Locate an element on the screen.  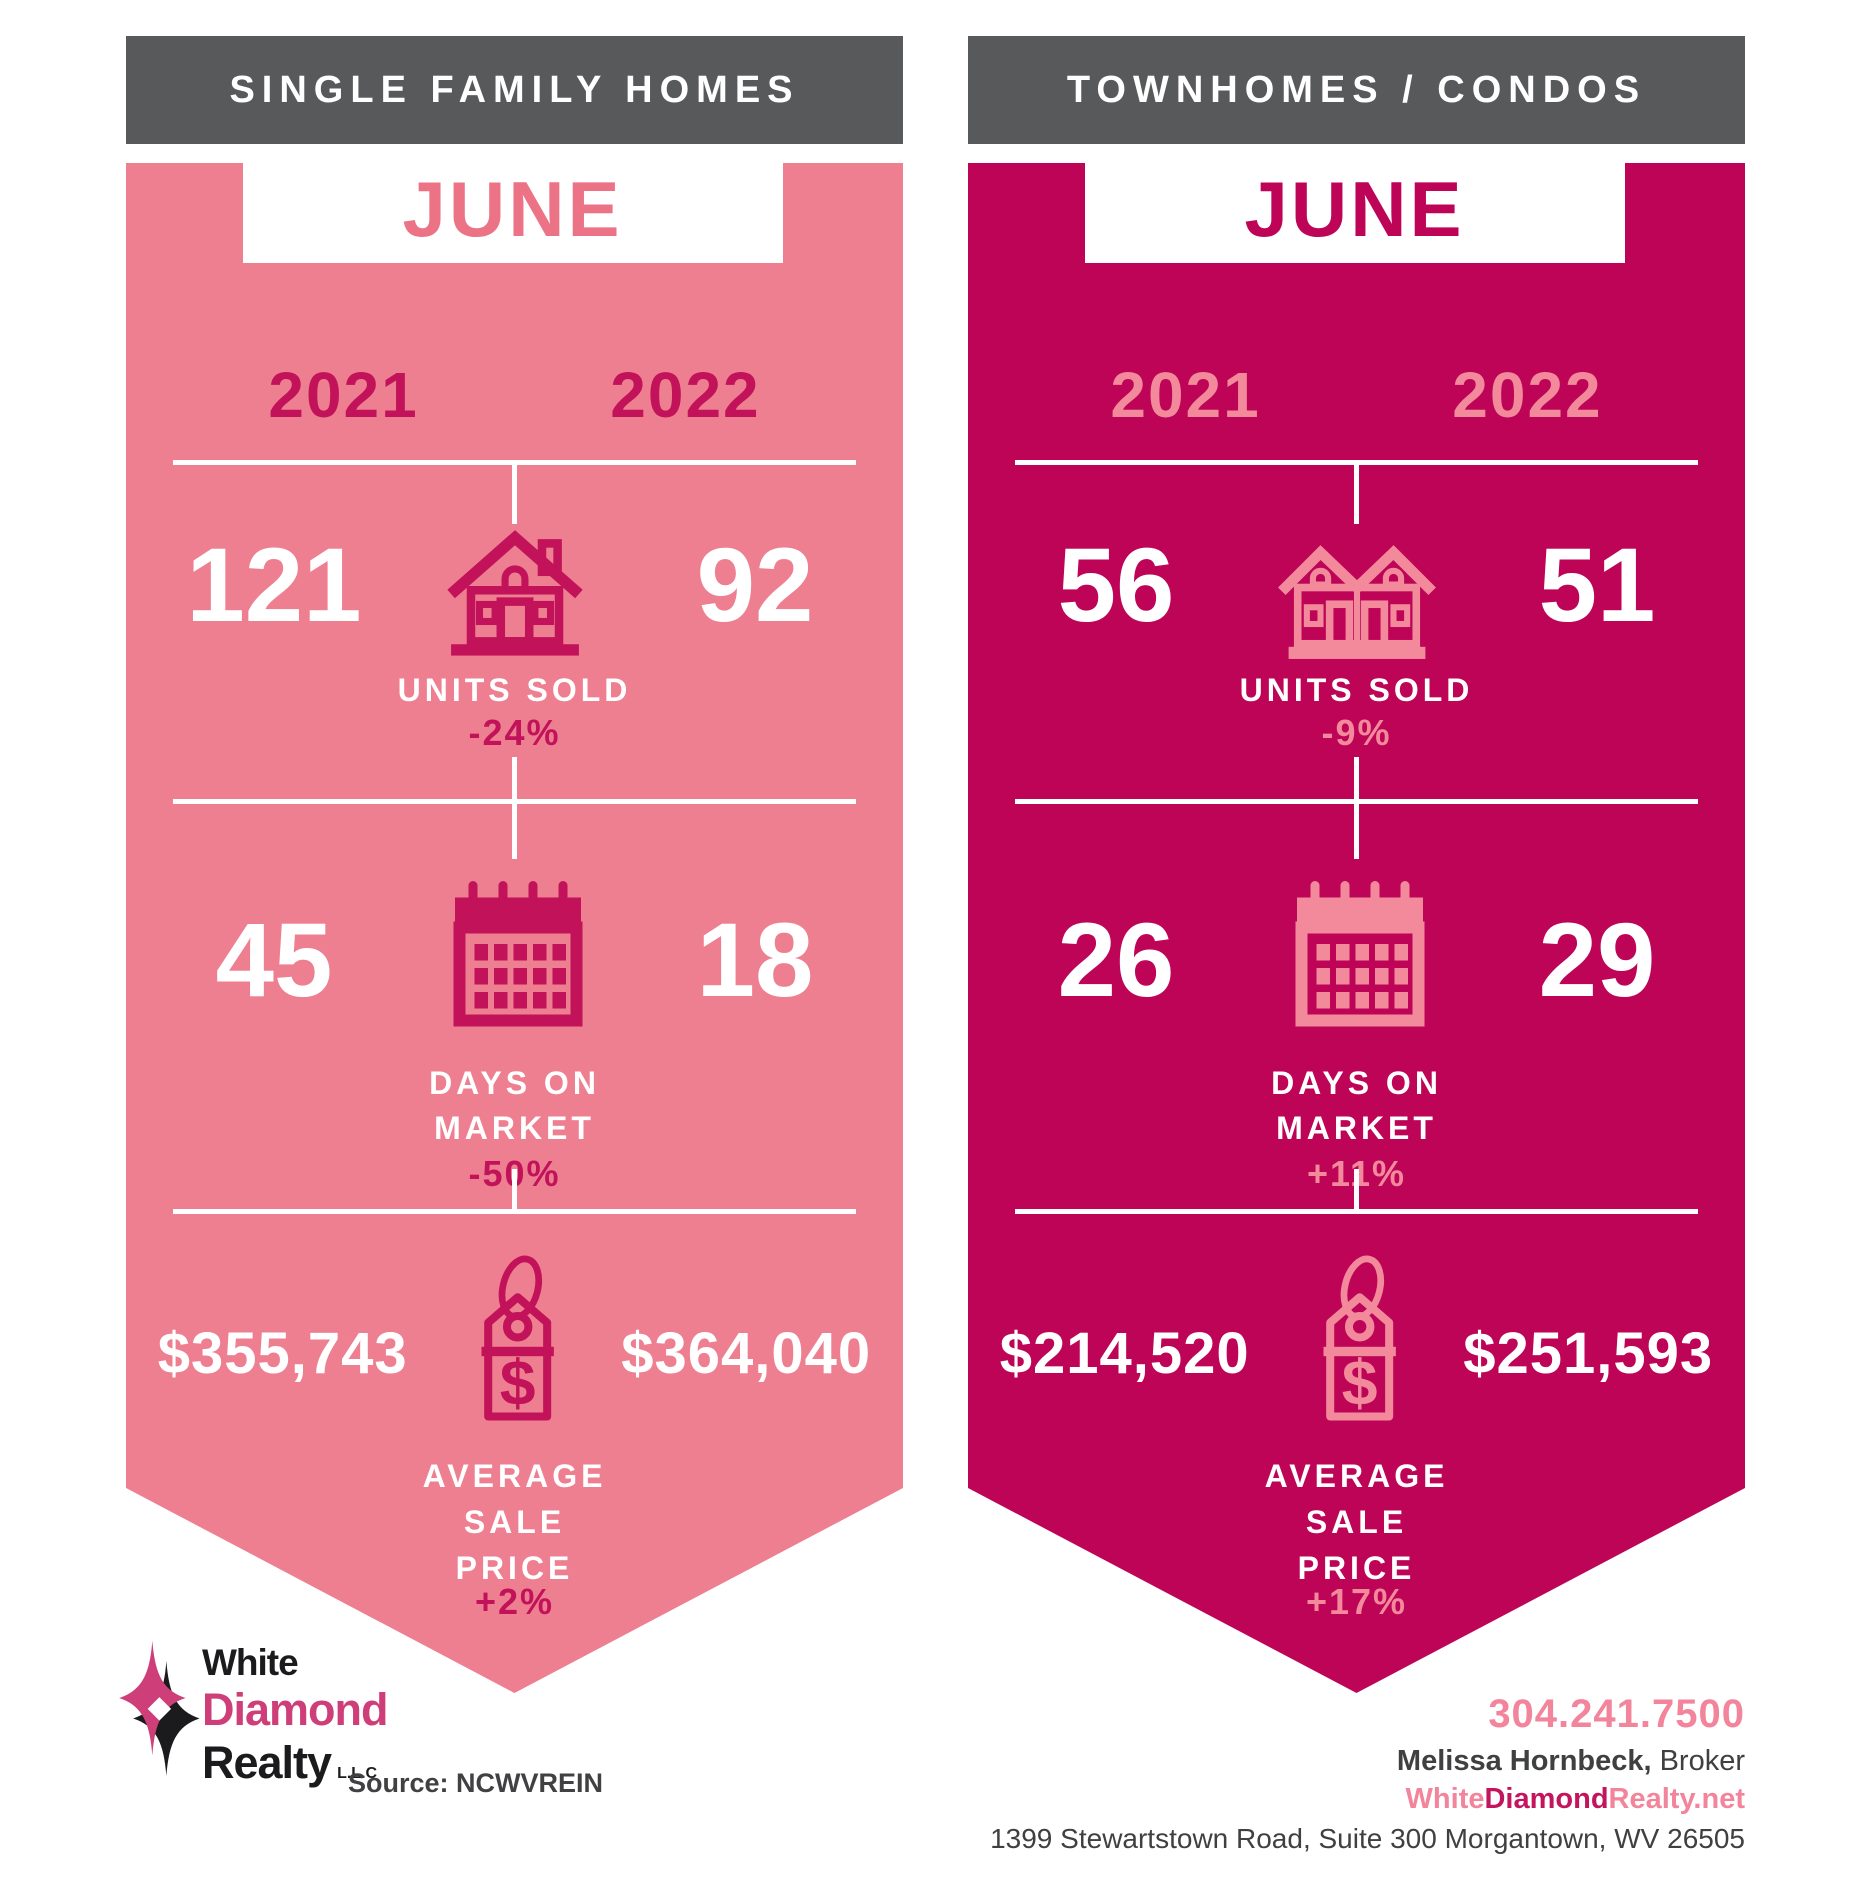
units-sold-2021-value: 56 is located at coordinates (1116, 585).